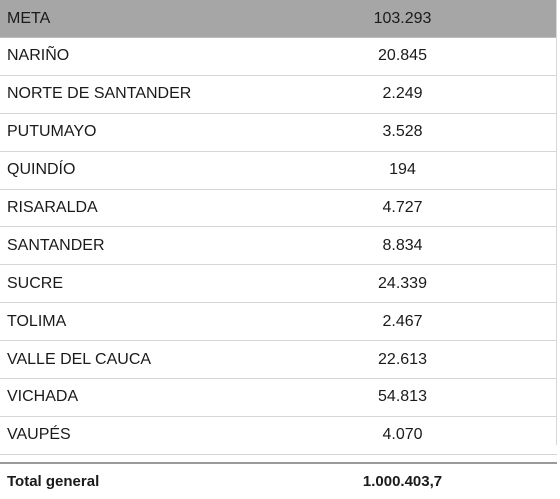 The width and height of the screenshot is (560, 499). I want to click on table-row: NARIÑO 20.845, so click(278, 57).